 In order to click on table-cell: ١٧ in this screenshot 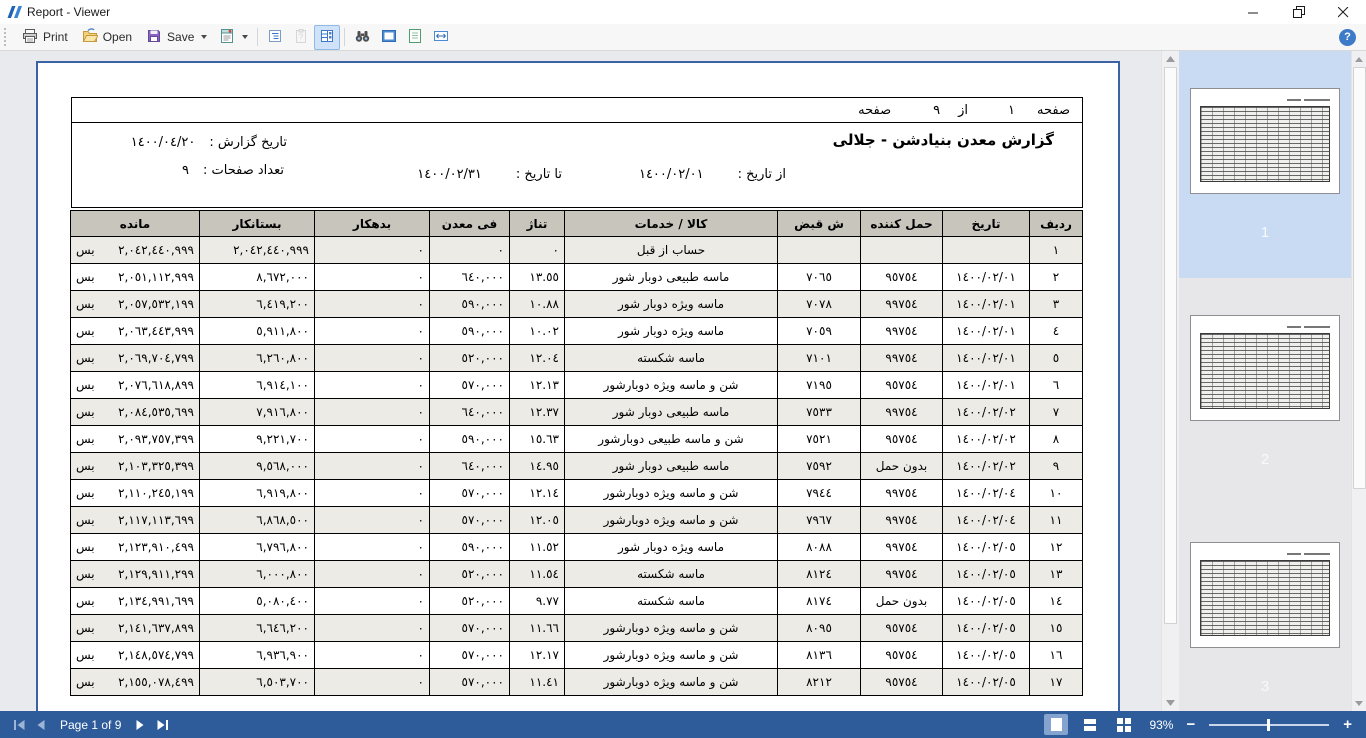, I will do `click(1056, 682)`.